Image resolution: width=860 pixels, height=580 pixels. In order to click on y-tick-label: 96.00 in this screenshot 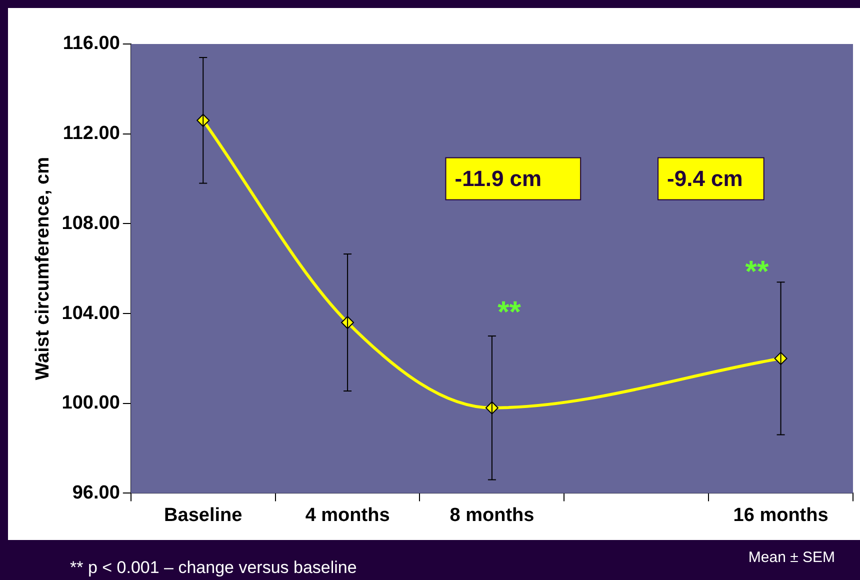, I will do `click(96, 493)`.